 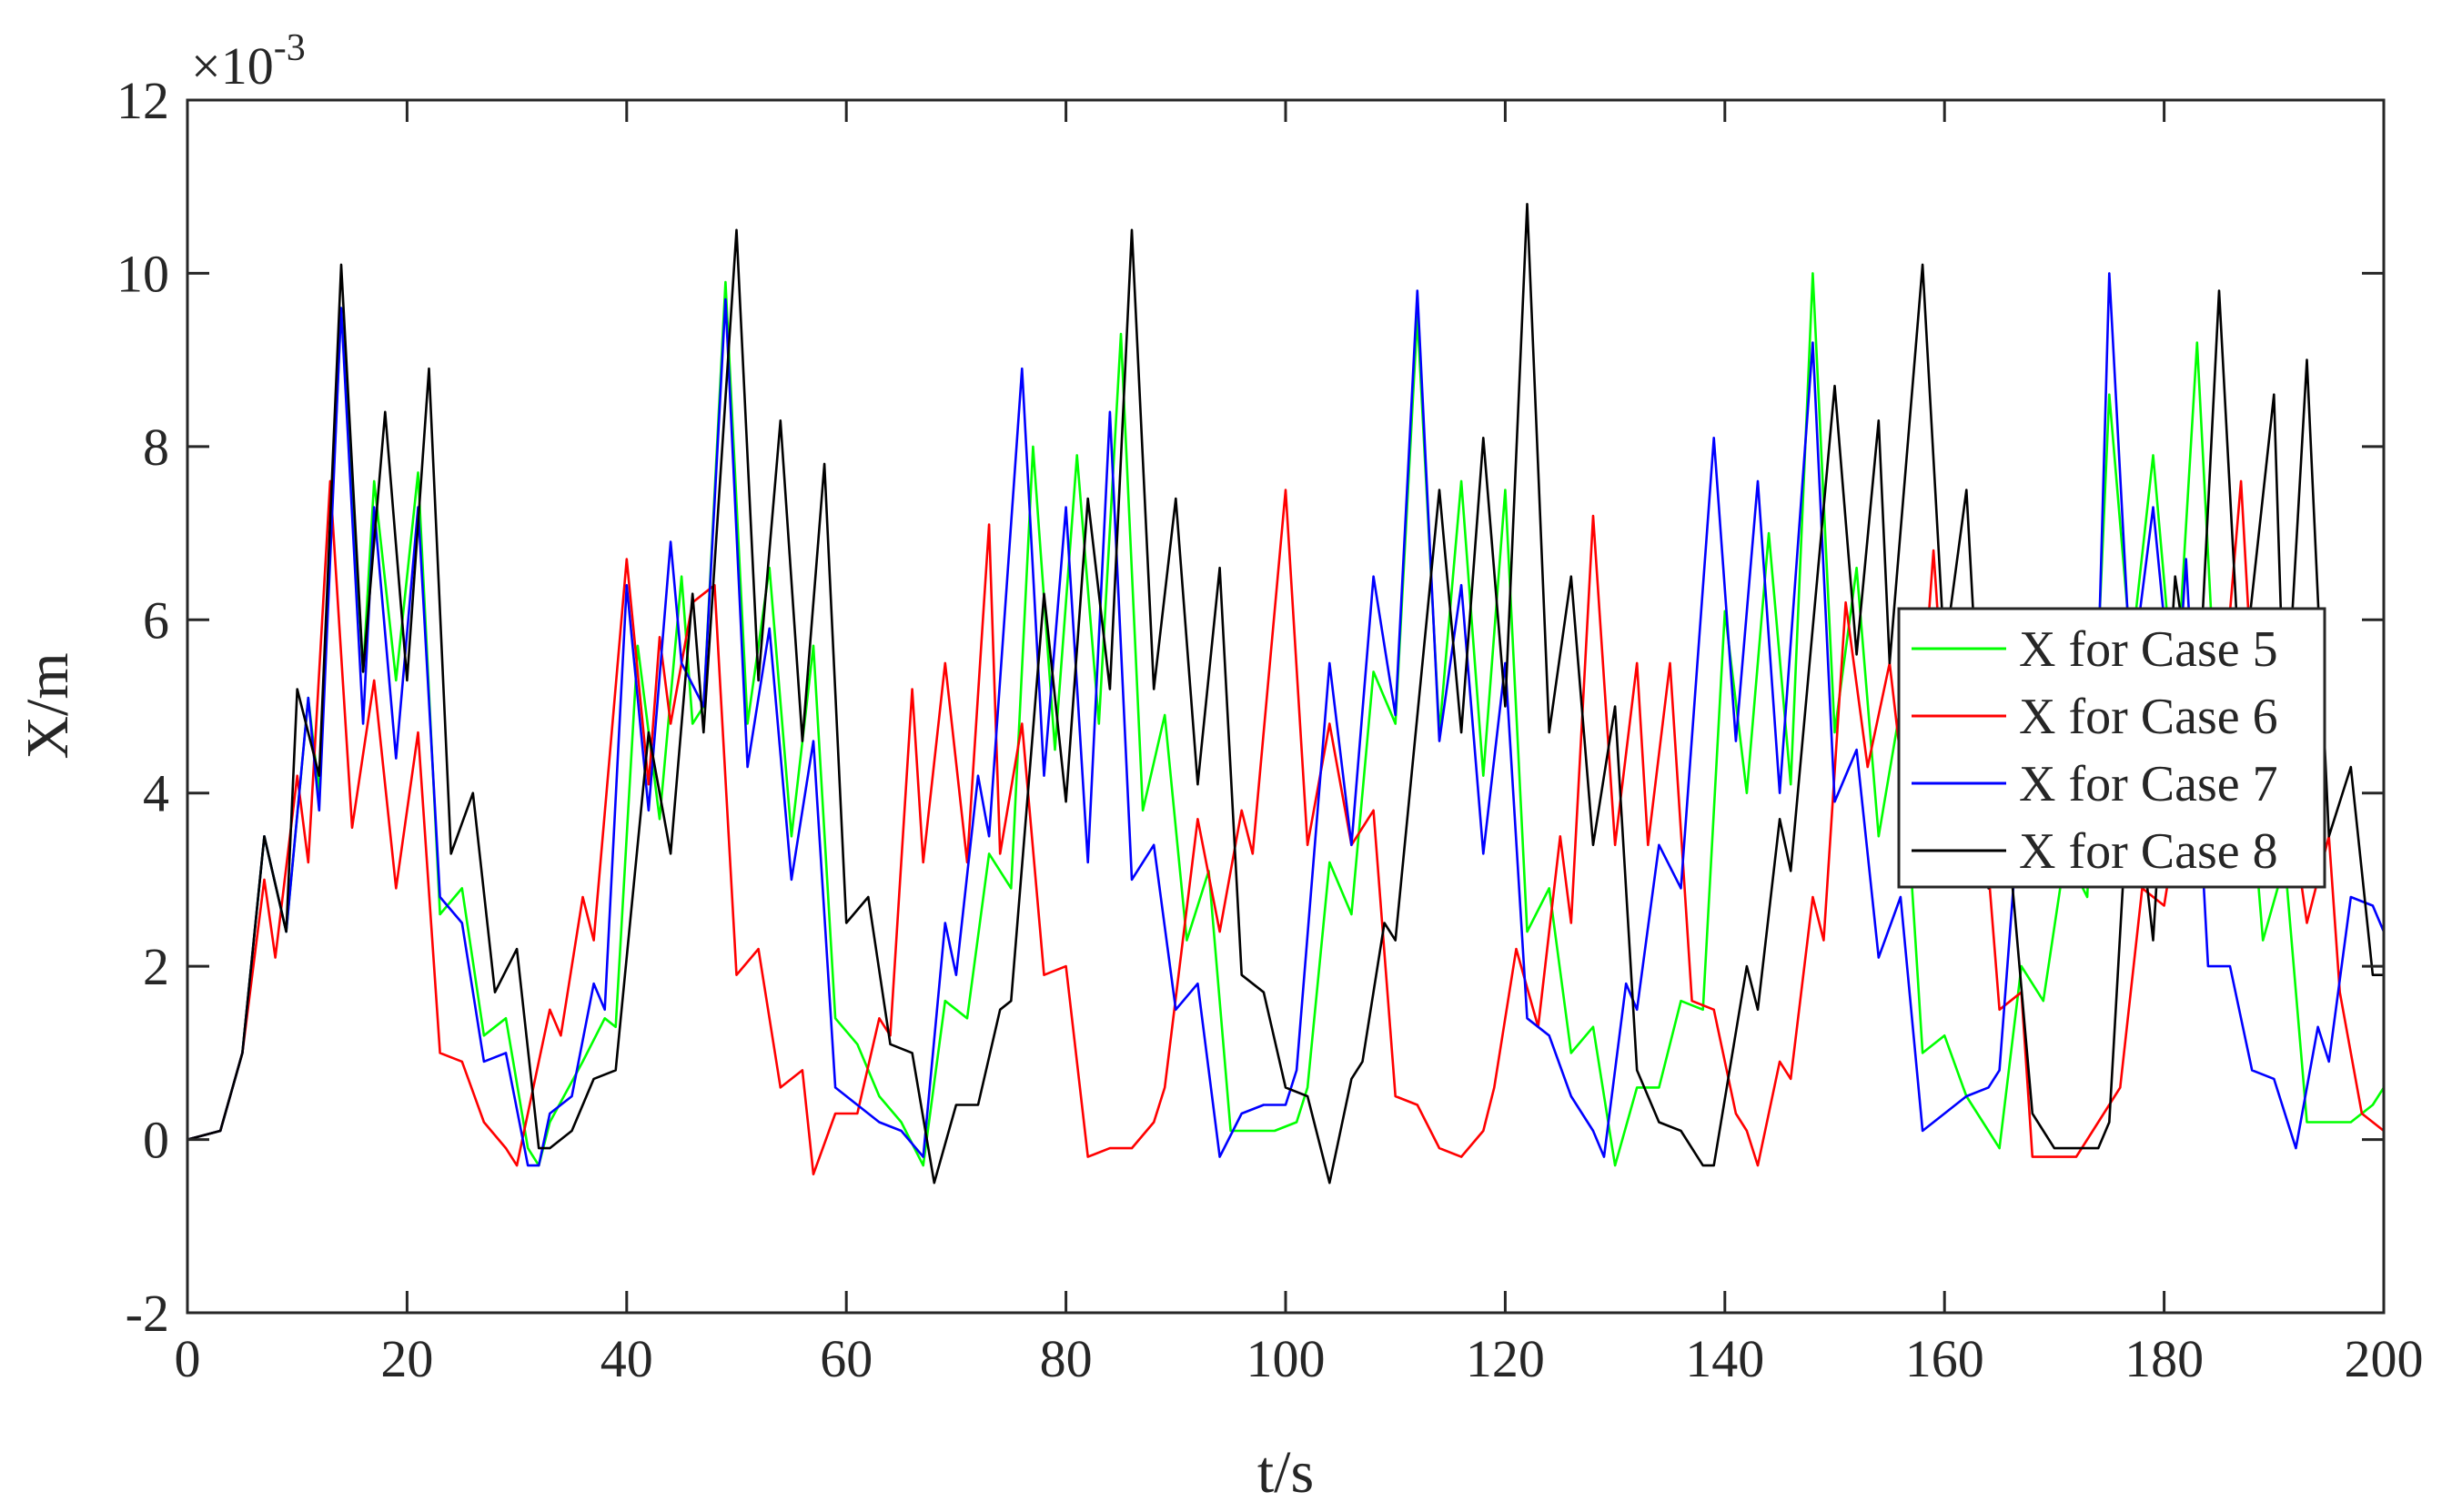 I want to click on legend-label: X for Case 8, so click(x=2149, y=852).